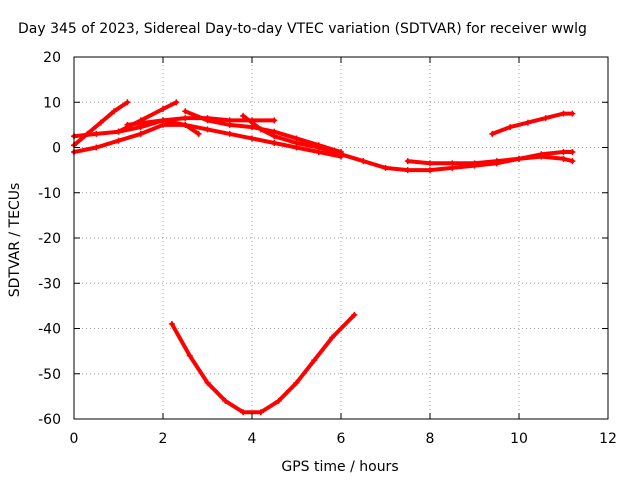 The image size is (640, 480). What do you see at coordinates (430, 439) in the screenshot?
I see `x-tick-label: 8` at bounding box center [430, 439].